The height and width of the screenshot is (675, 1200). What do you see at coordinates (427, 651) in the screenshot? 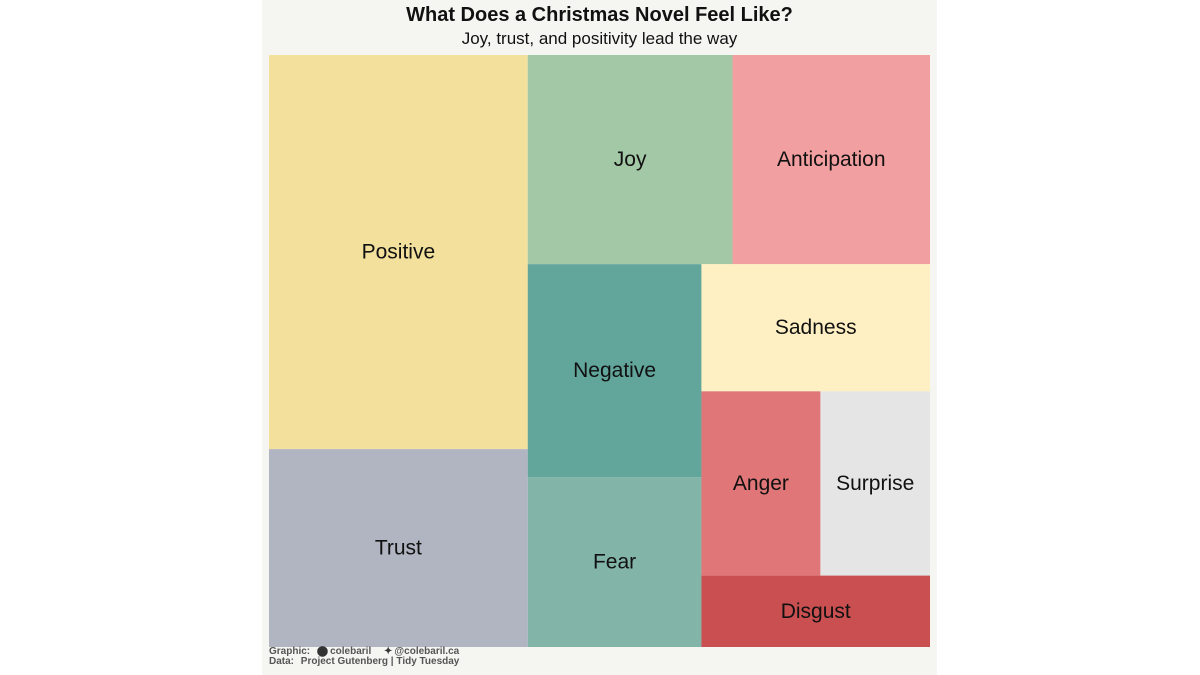
I see `caption-bluesky-handle: @colebaril.ca` at bounding box center [427, 651].